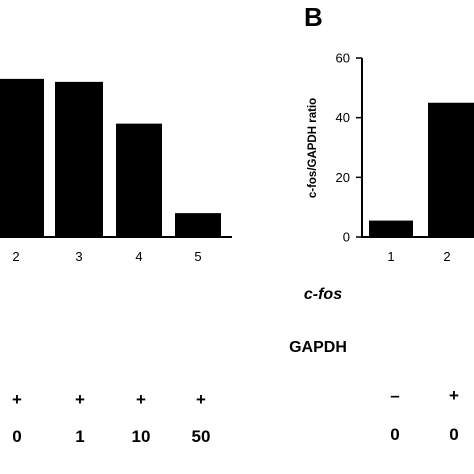 The height and width of the screenshot is (474, 474). I want to click on treatment-doses-left: 0 1 10 50, so click(111, 436).